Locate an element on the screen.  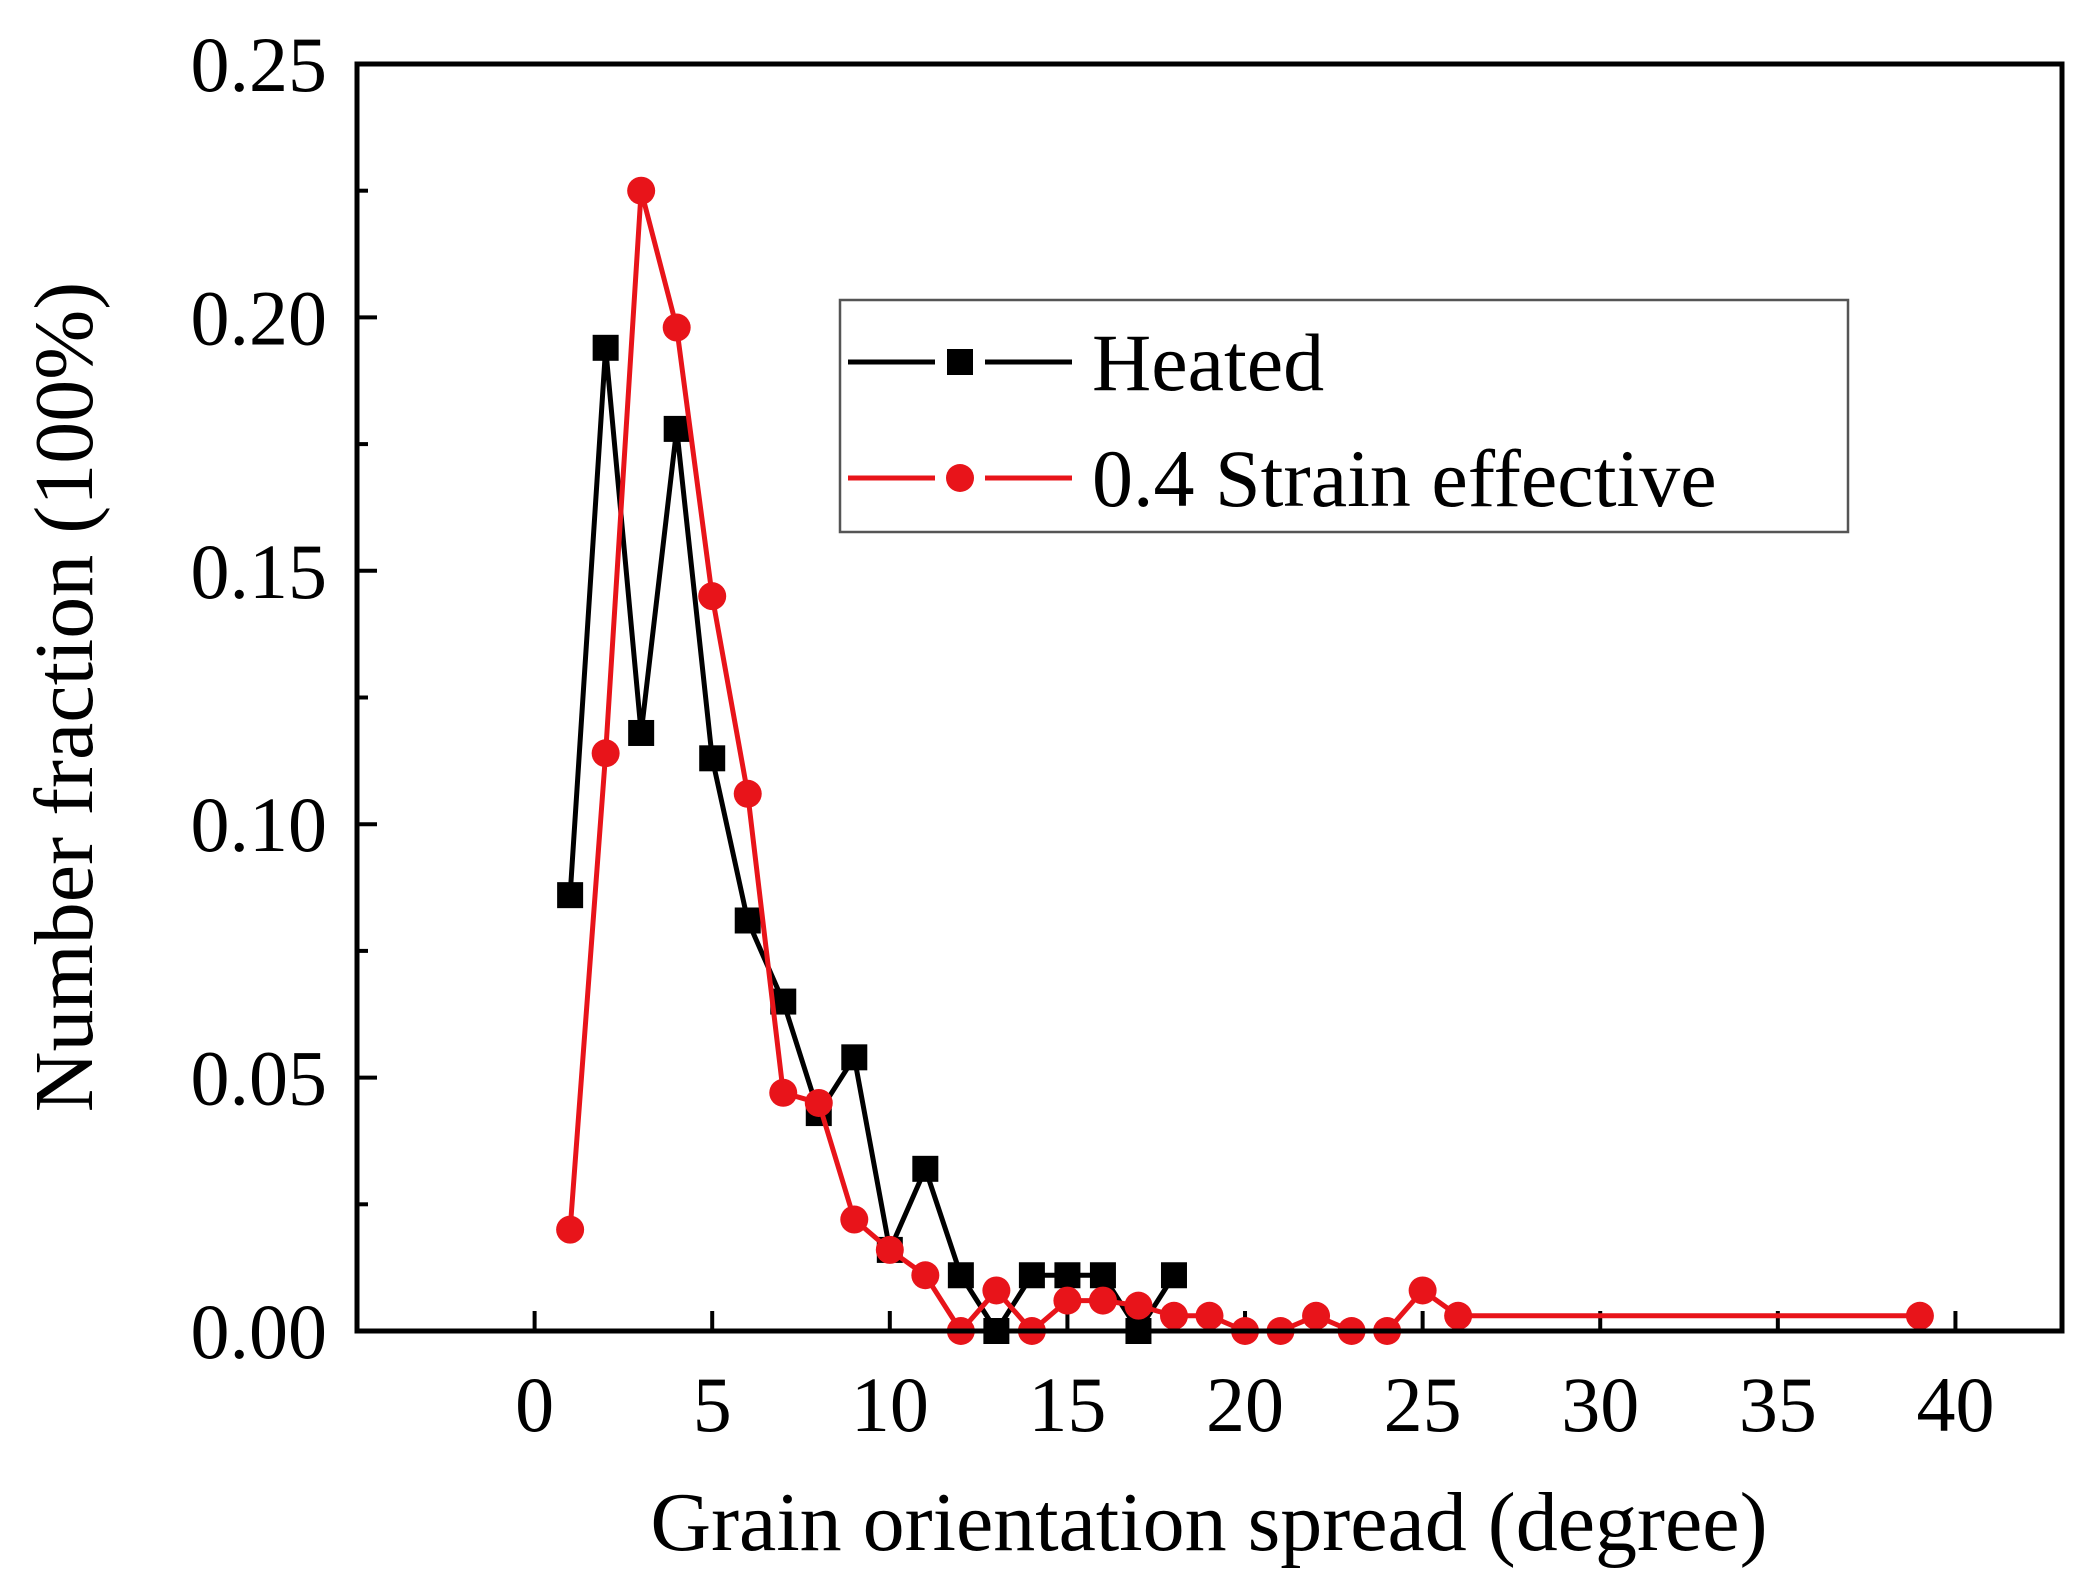
x-tick-label: 15 is located at coordinates (1067, 1404).